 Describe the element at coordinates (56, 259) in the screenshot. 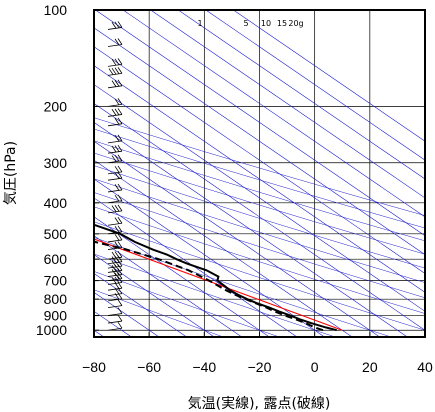

I see `y-tick-label: 600` at that location.